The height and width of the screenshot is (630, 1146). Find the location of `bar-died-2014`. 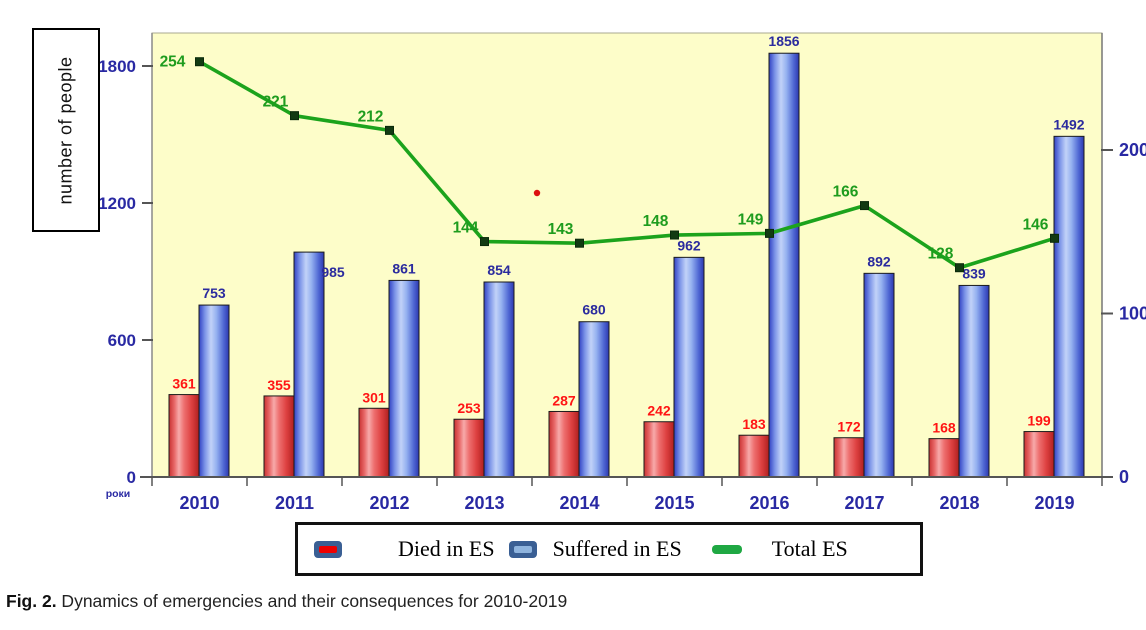

bar-died-2014 is located at coordinates (564, 444).